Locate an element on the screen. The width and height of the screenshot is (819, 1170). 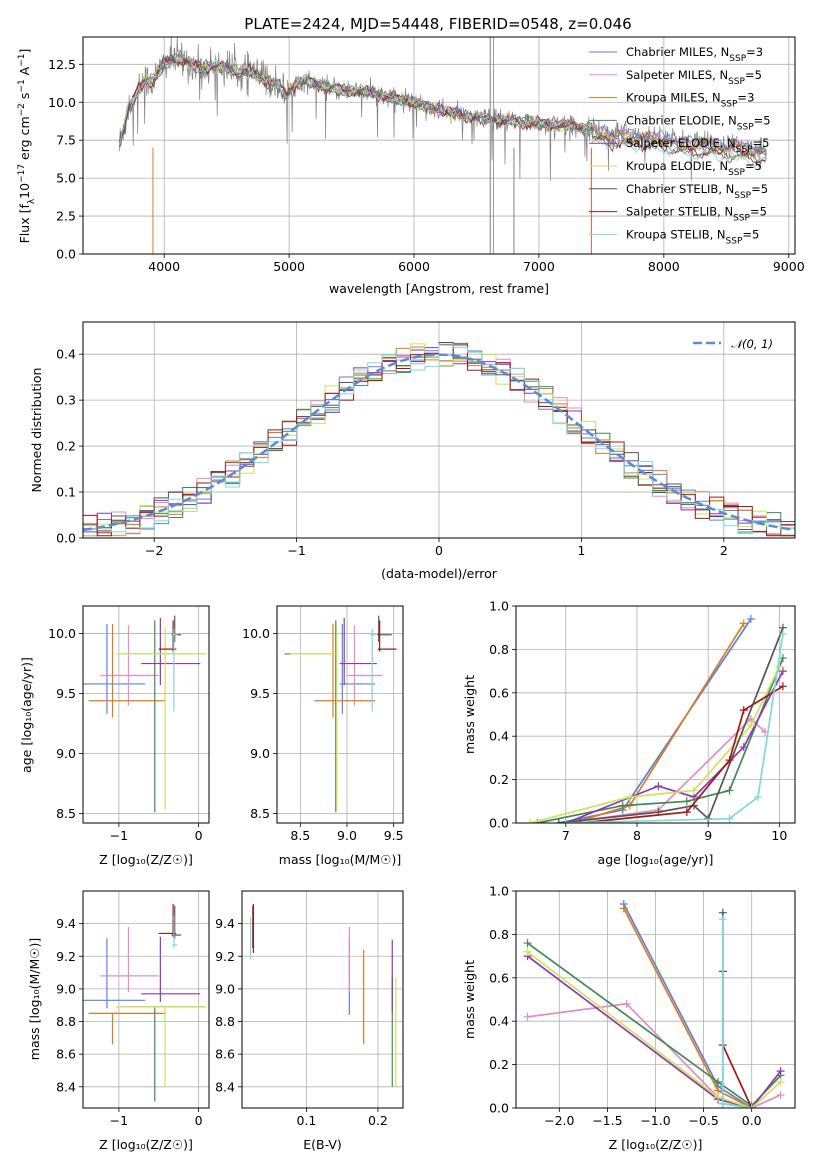
y-tick-label: 0.0 is located at coordinates (66, 254).